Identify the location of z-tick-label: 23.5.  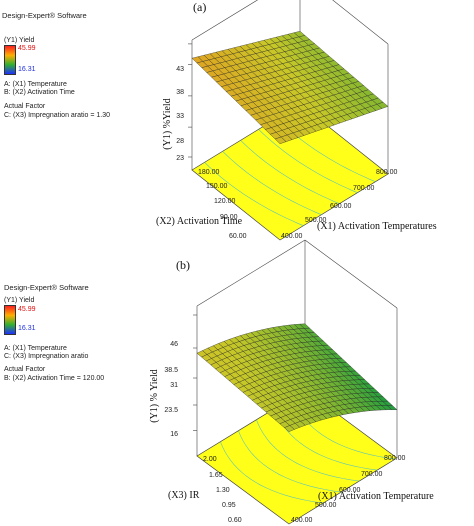
(171, 410).